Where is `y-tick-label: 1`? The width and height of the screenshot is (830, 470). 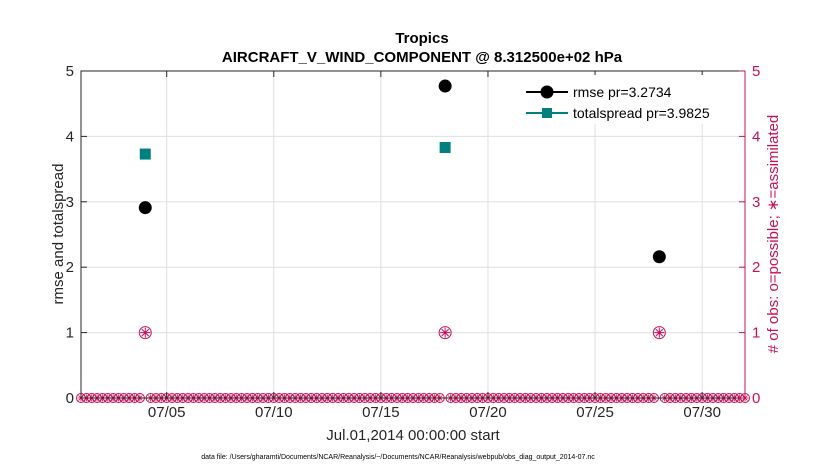
y-tick-label: 1 is located at coordinates (70, 333).